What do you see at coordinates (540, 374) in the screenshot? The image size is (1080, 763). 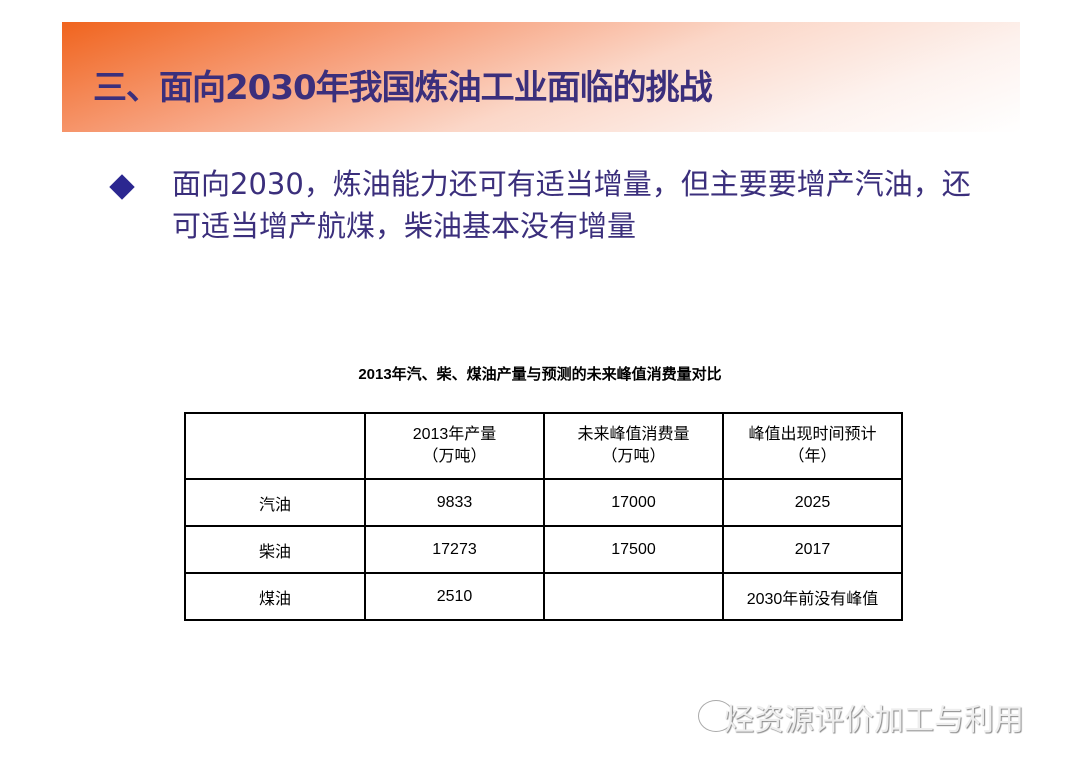 I see `table-caption: 2013年汽、柴、煤油产量与预测的未来峰值消费量对比` at bounding box center [540, 374].